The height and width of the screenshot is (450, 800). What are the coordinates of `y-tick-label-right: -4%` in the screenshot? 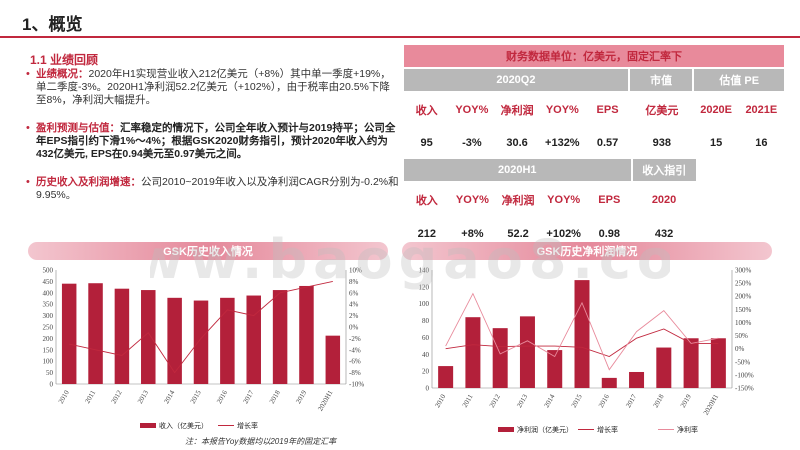 It's located at (355, 350).